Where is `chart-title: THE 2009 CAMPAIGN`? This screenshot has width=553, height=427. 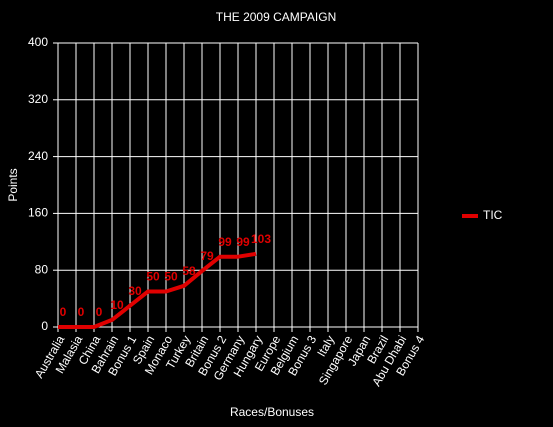 chart-title: THE 2009 CAMPAIGN is located at coordinates (276, 17).